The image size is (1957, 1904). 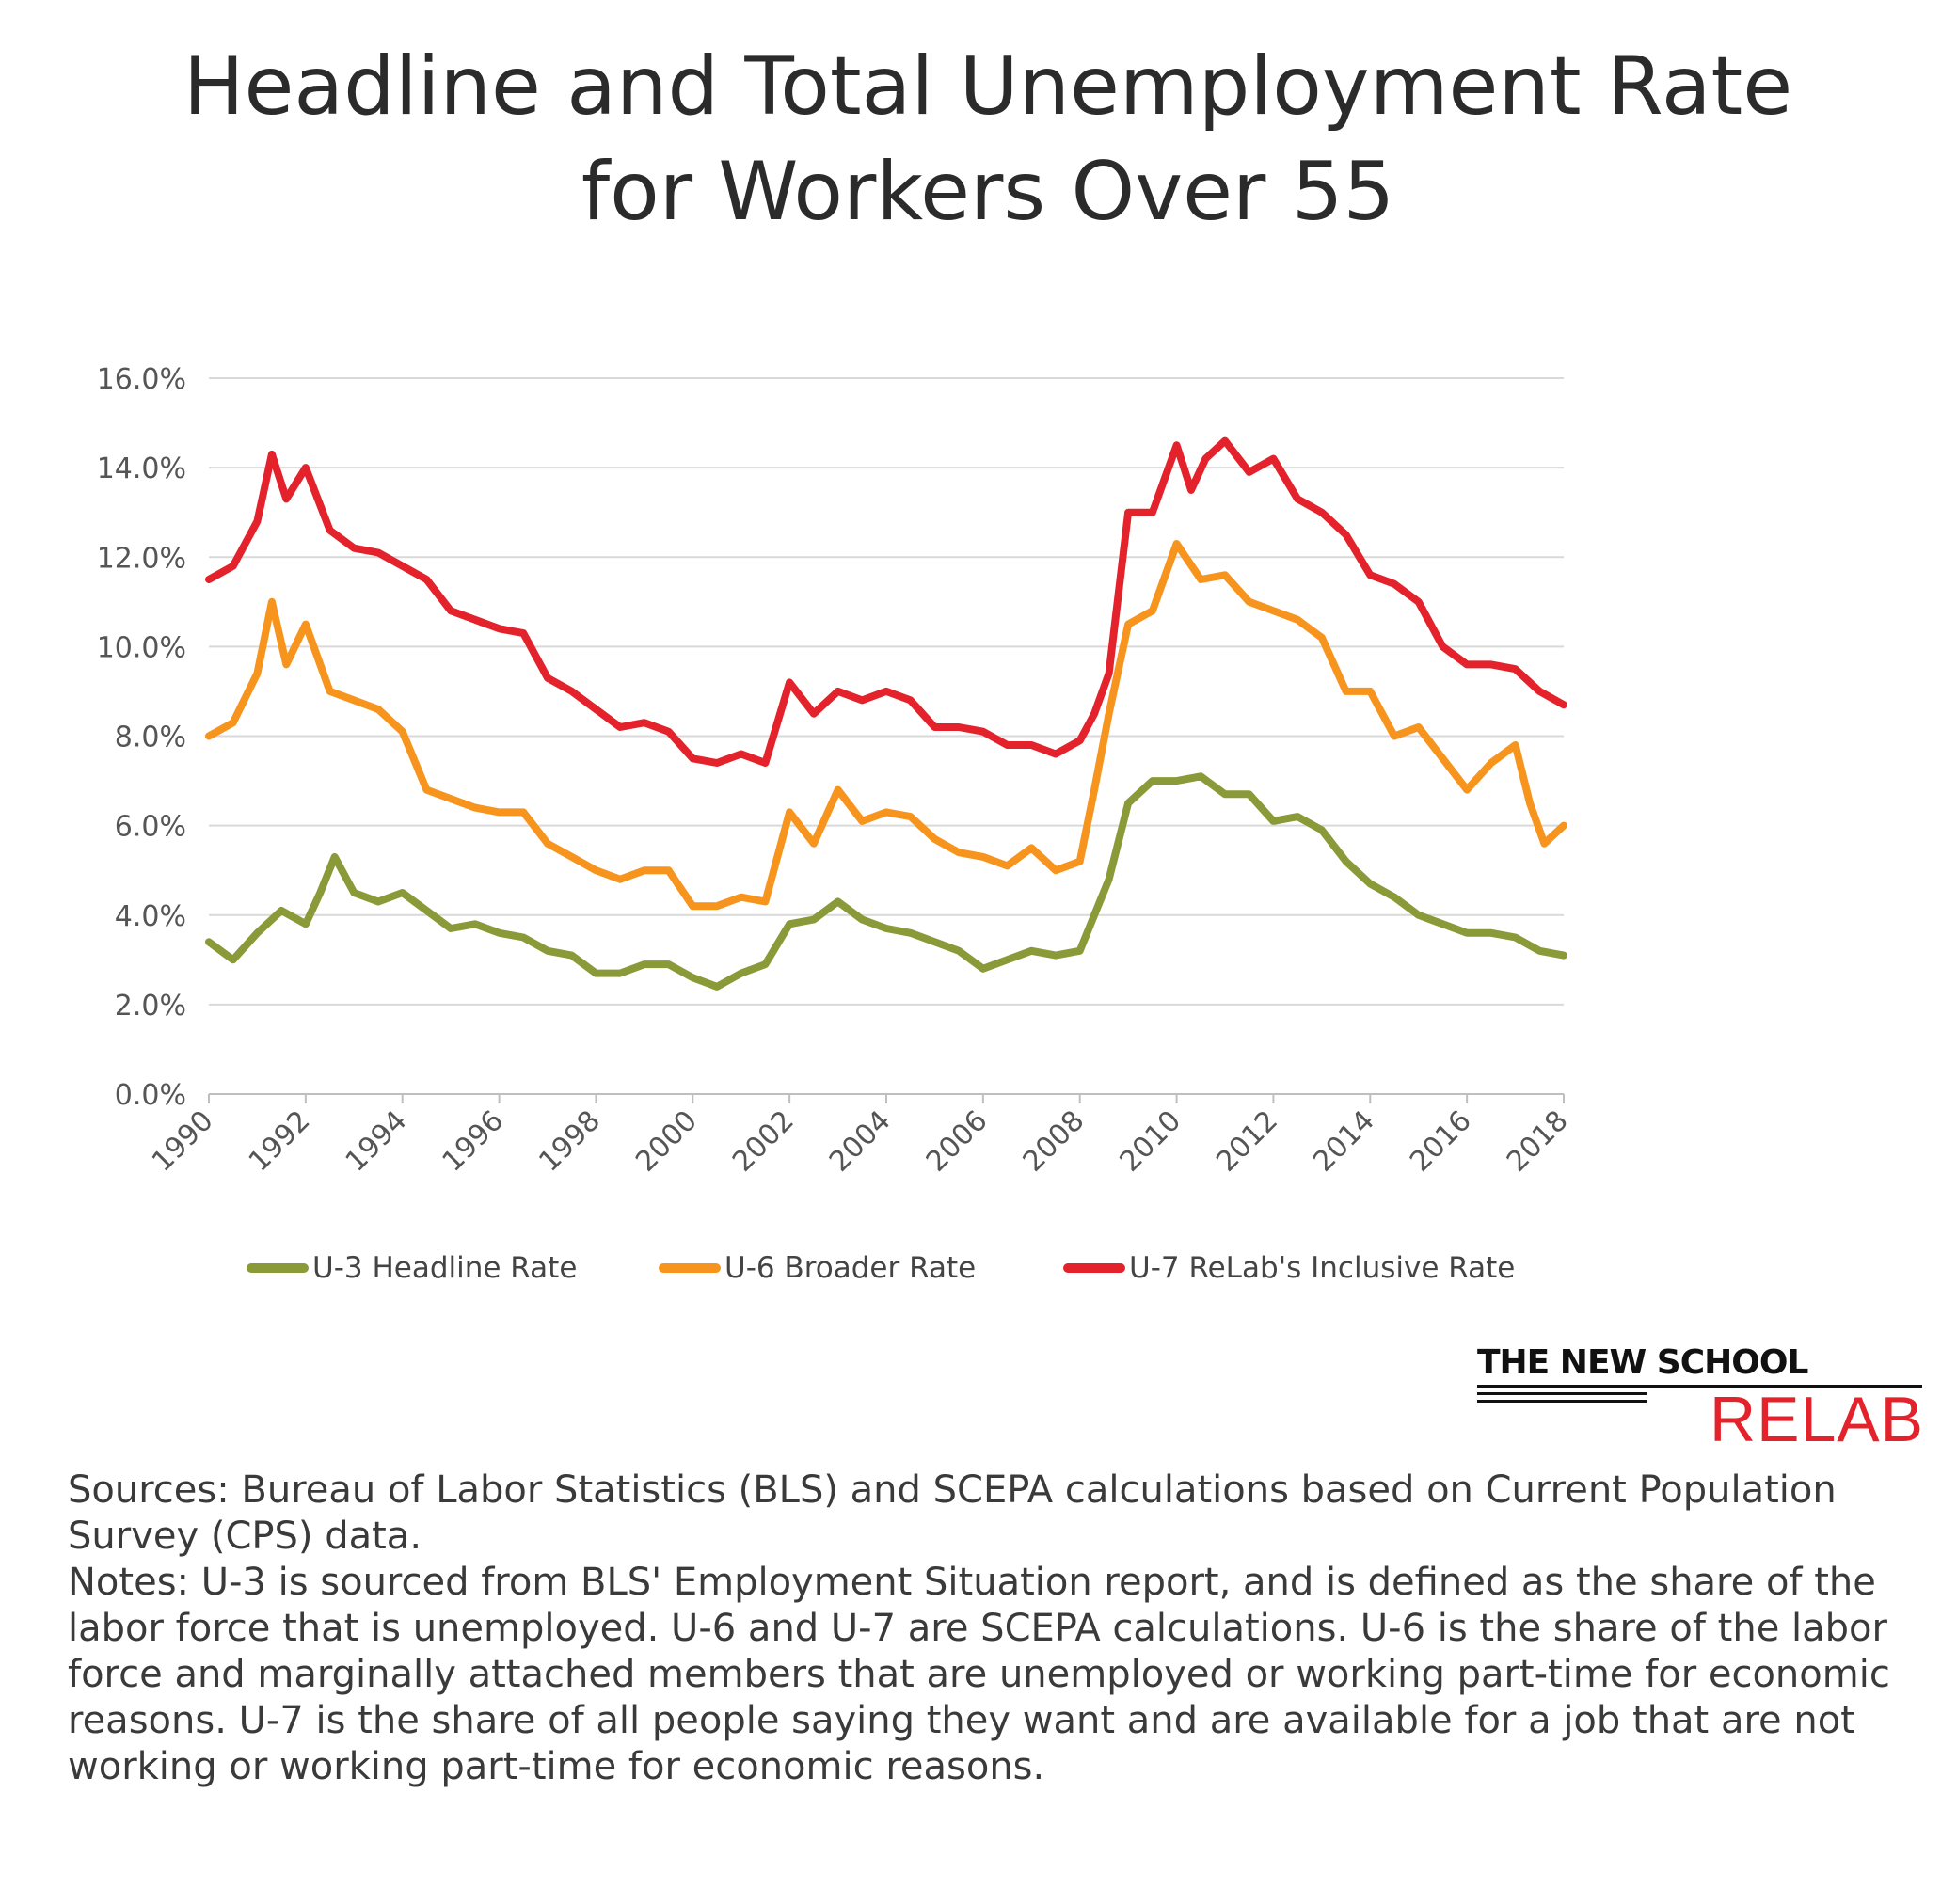 What do you see at coordinates (150, 827) in the screenshot?
I see `y-tick-label: 6.0%` at bounding box center [150, 827].